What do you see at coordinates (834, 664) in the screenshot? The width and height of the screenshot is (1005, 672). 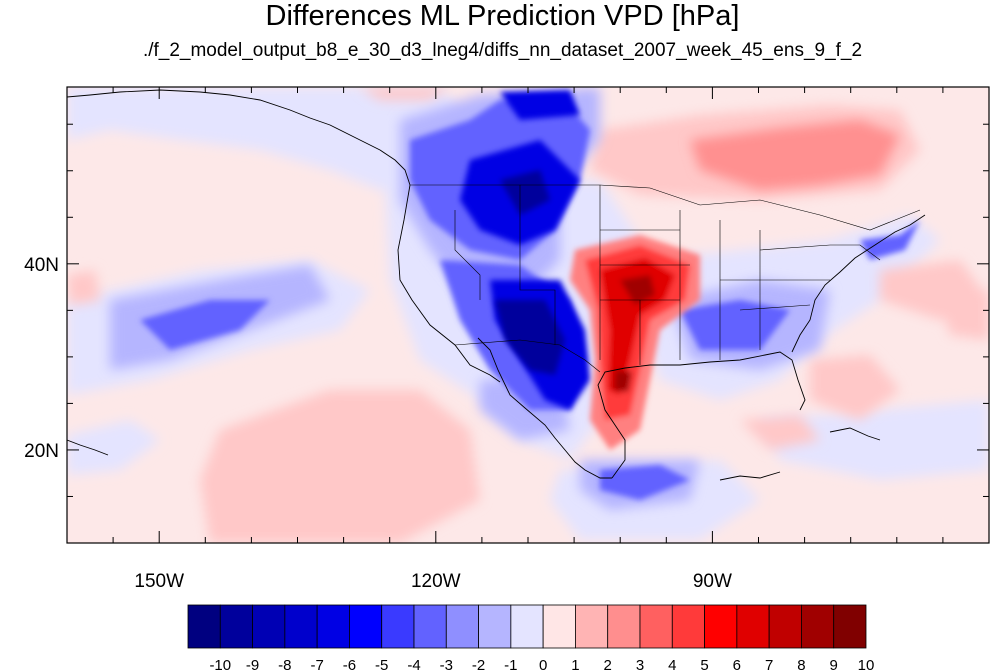 I see `colorbar-label: 9` at bounding box center [834, 664].